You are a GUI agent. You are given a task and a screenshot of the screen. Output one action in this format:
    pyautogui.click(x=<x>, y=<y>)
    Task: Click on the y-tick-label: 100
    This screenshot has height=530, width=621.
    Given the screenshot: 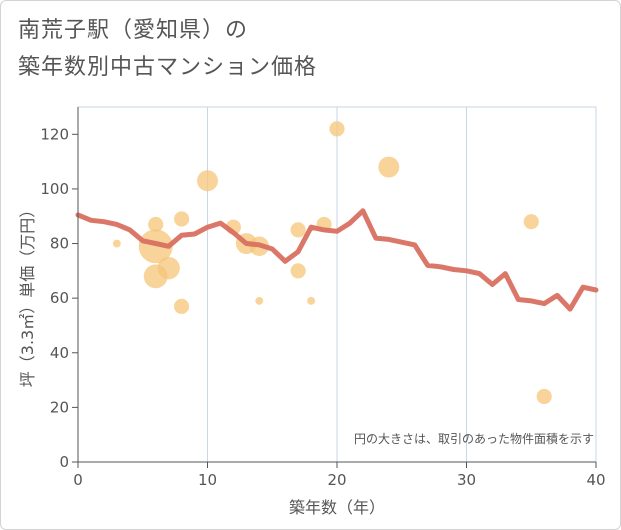 What is the action you would take?
    pyautogui.click(x=54, y=189)
    